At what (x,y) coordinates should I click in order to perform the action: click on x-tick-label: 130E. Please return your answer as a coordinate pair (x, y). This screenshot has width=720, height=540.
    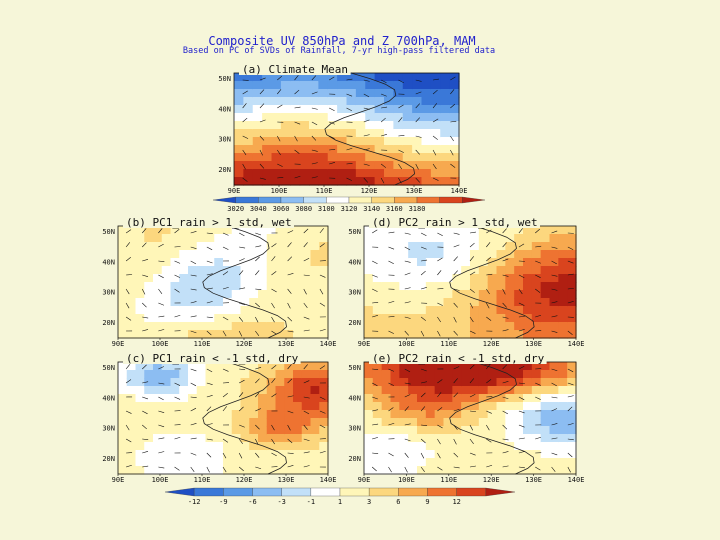
    Looking at the image, I should click on (286, 344).